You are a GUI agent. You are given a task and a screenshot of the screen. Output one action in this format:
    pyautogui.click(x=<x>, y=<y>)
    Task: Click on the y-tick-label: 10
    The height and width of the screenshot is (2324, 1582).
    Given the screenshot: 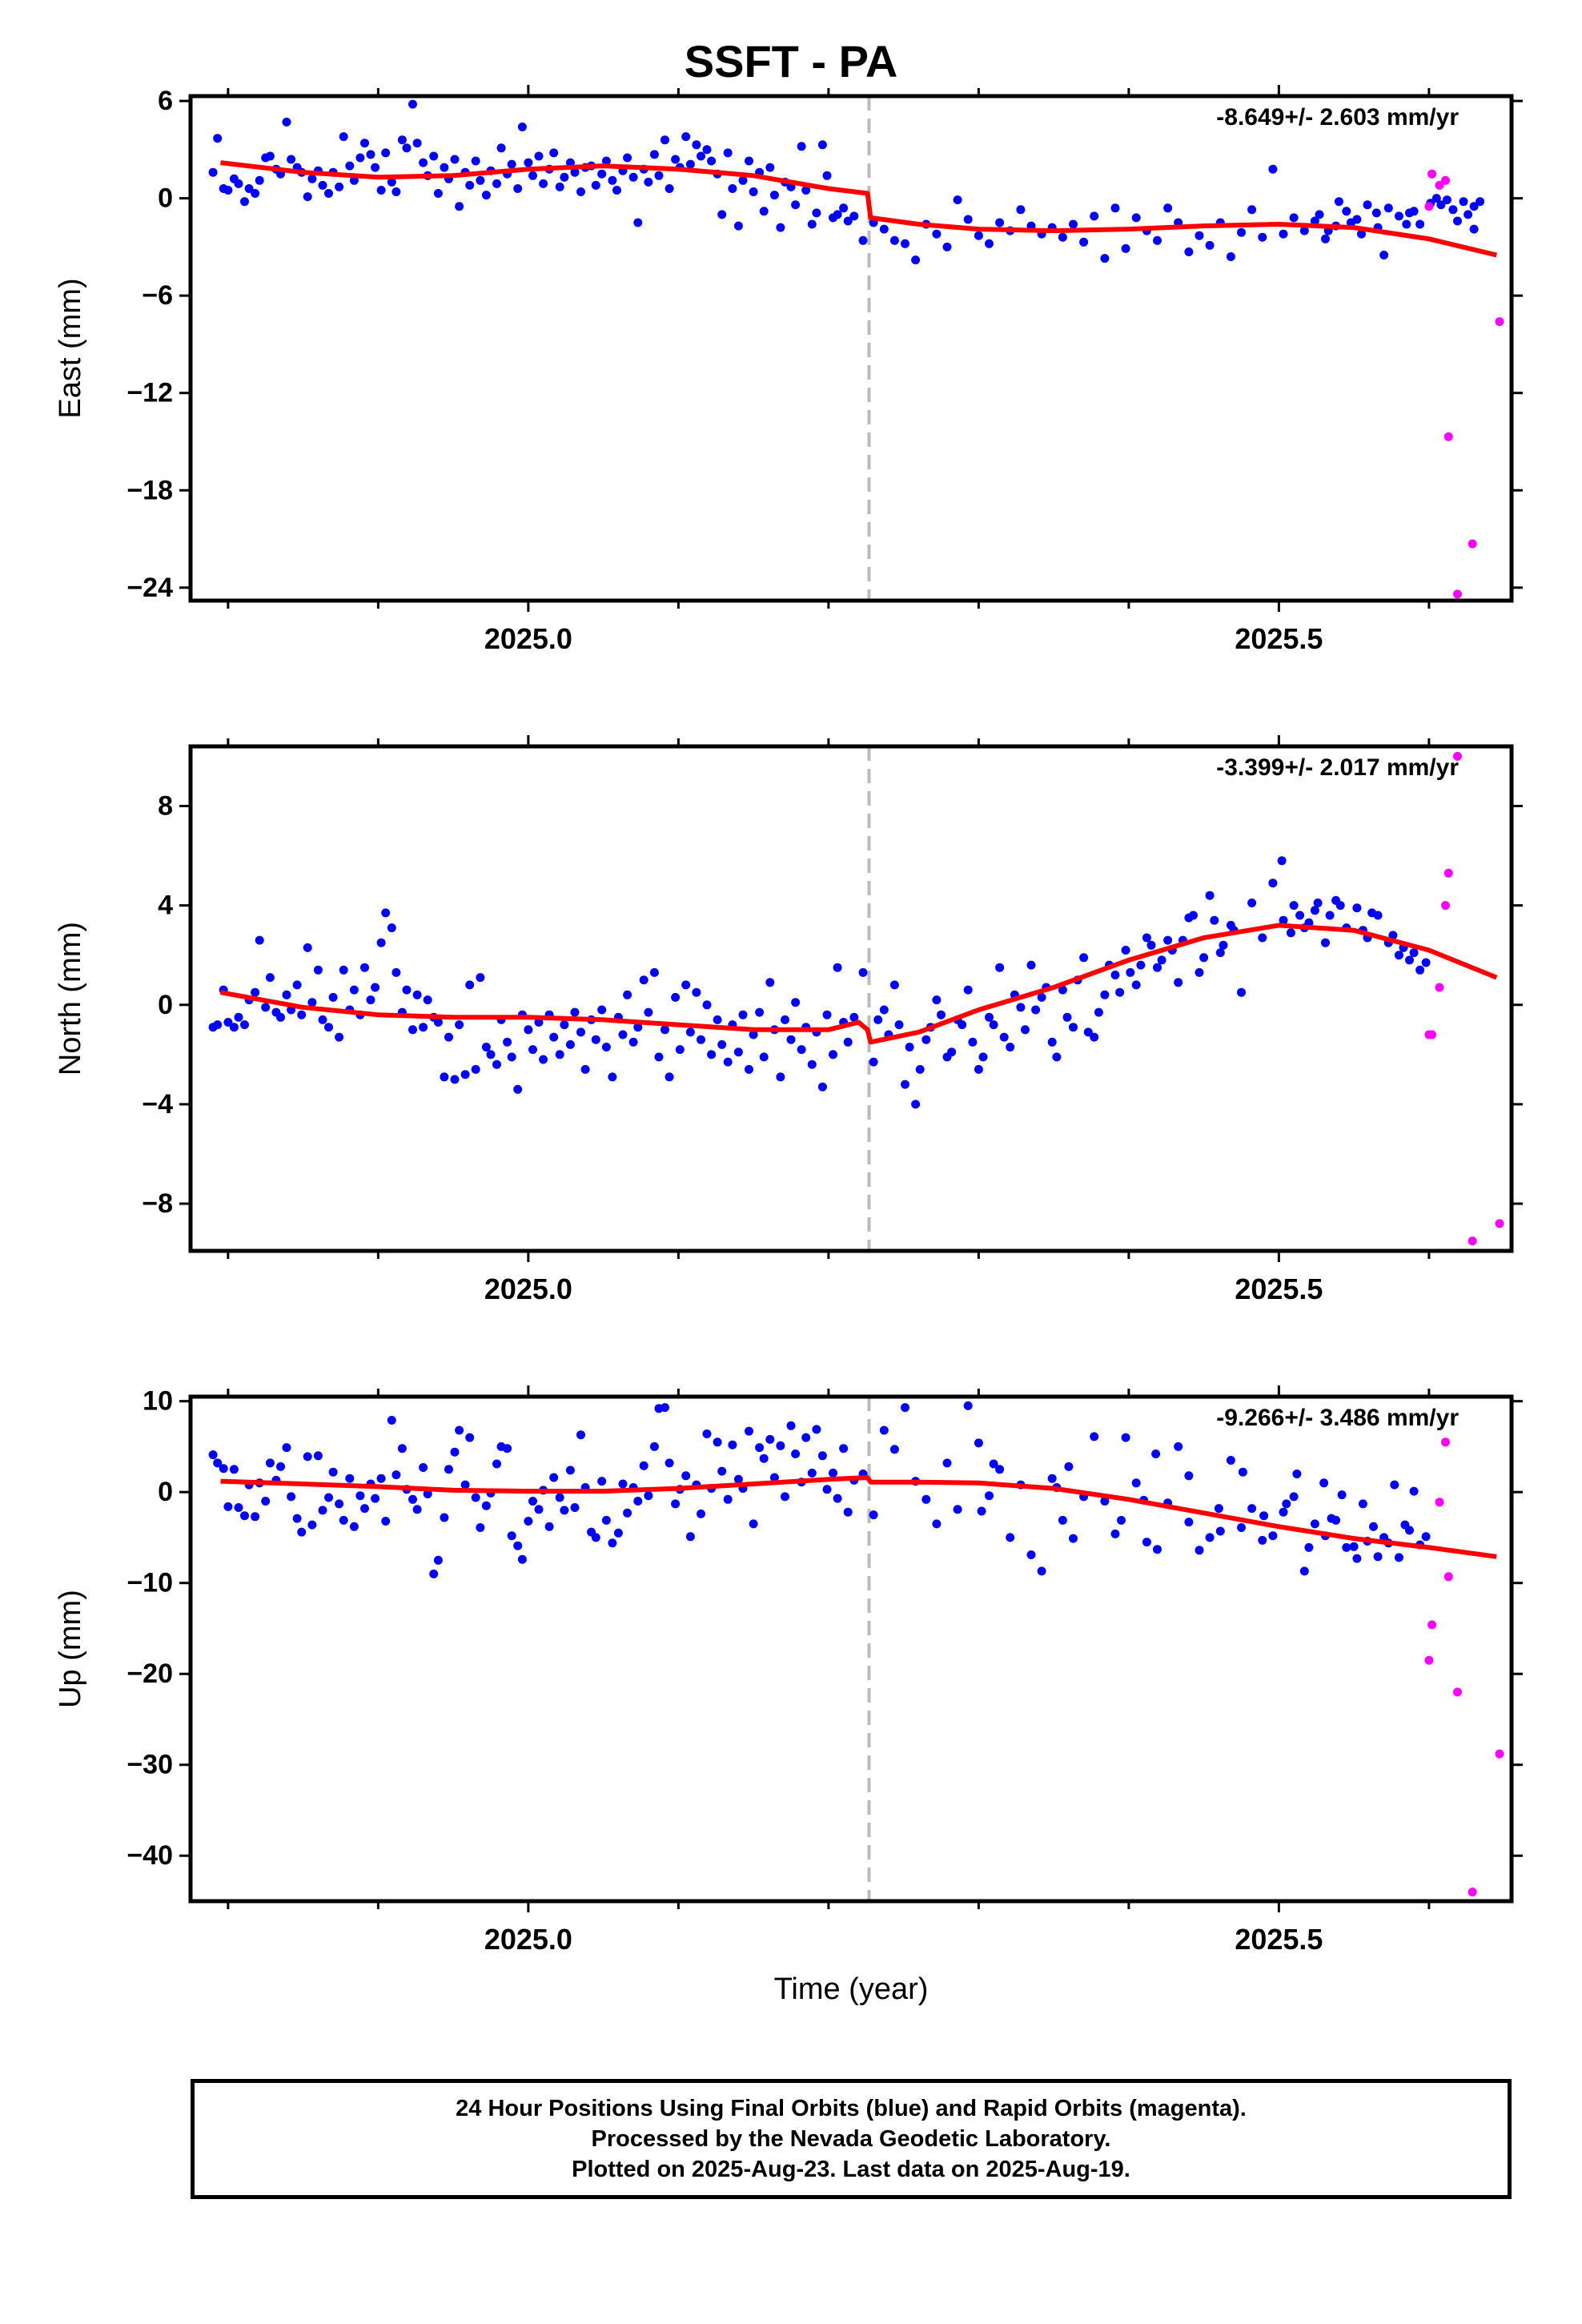 What is the action you would take?
    pyautogui.click(x=158, y=1402)
    